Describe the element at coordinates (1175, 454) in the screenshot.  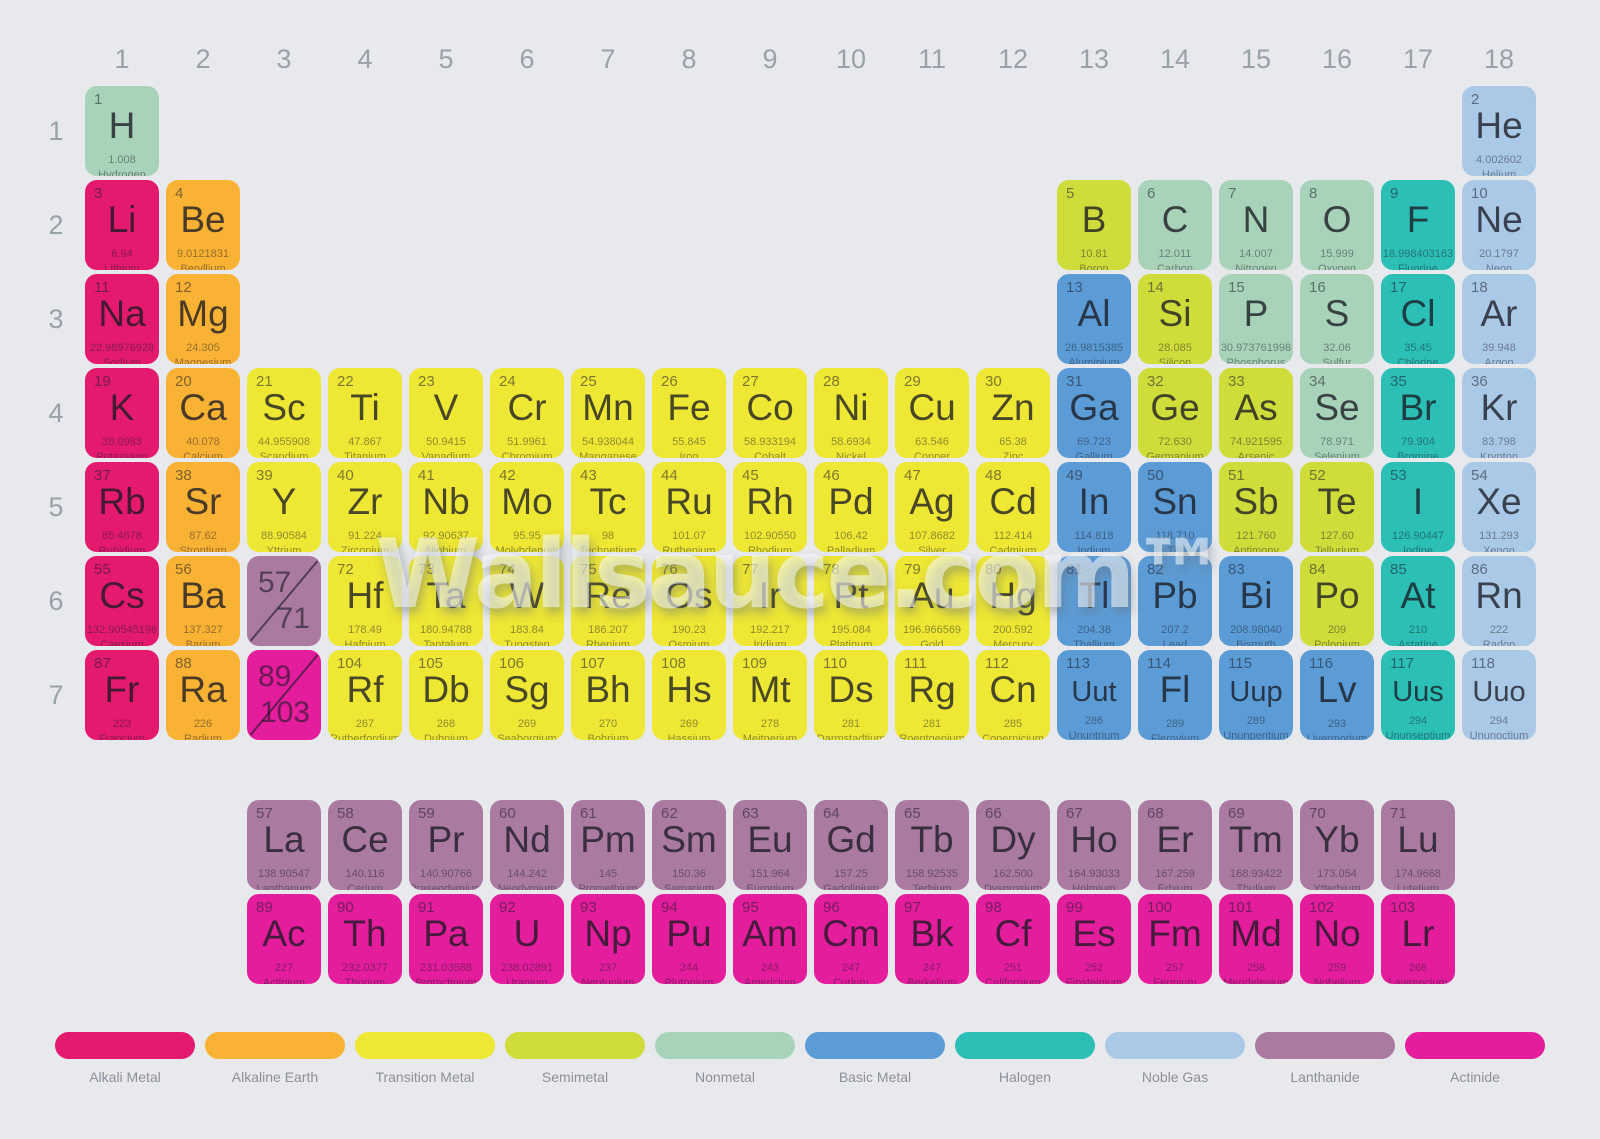
I see `element-name: Germanium` at that location.